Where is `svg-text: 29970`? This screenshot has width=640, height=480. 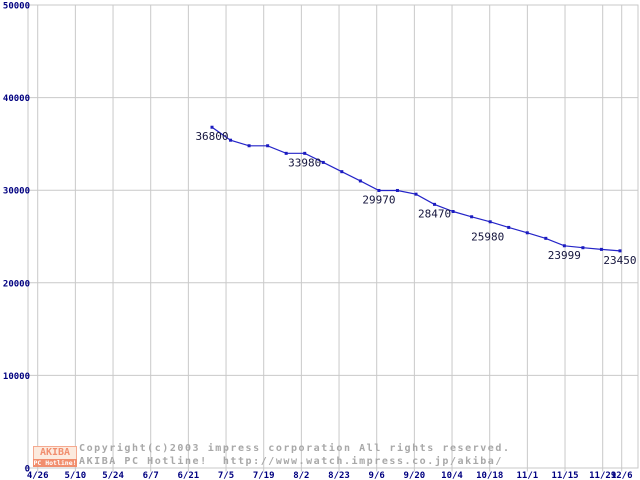 svg-text: 29970 is located at coordinates (378, 199).